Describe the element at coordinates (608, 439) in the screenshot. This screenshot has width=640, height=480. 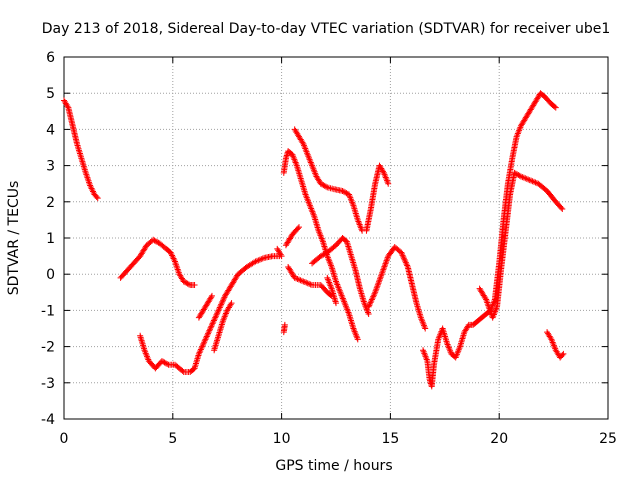
I see `x-tick-label: 25` at that location.